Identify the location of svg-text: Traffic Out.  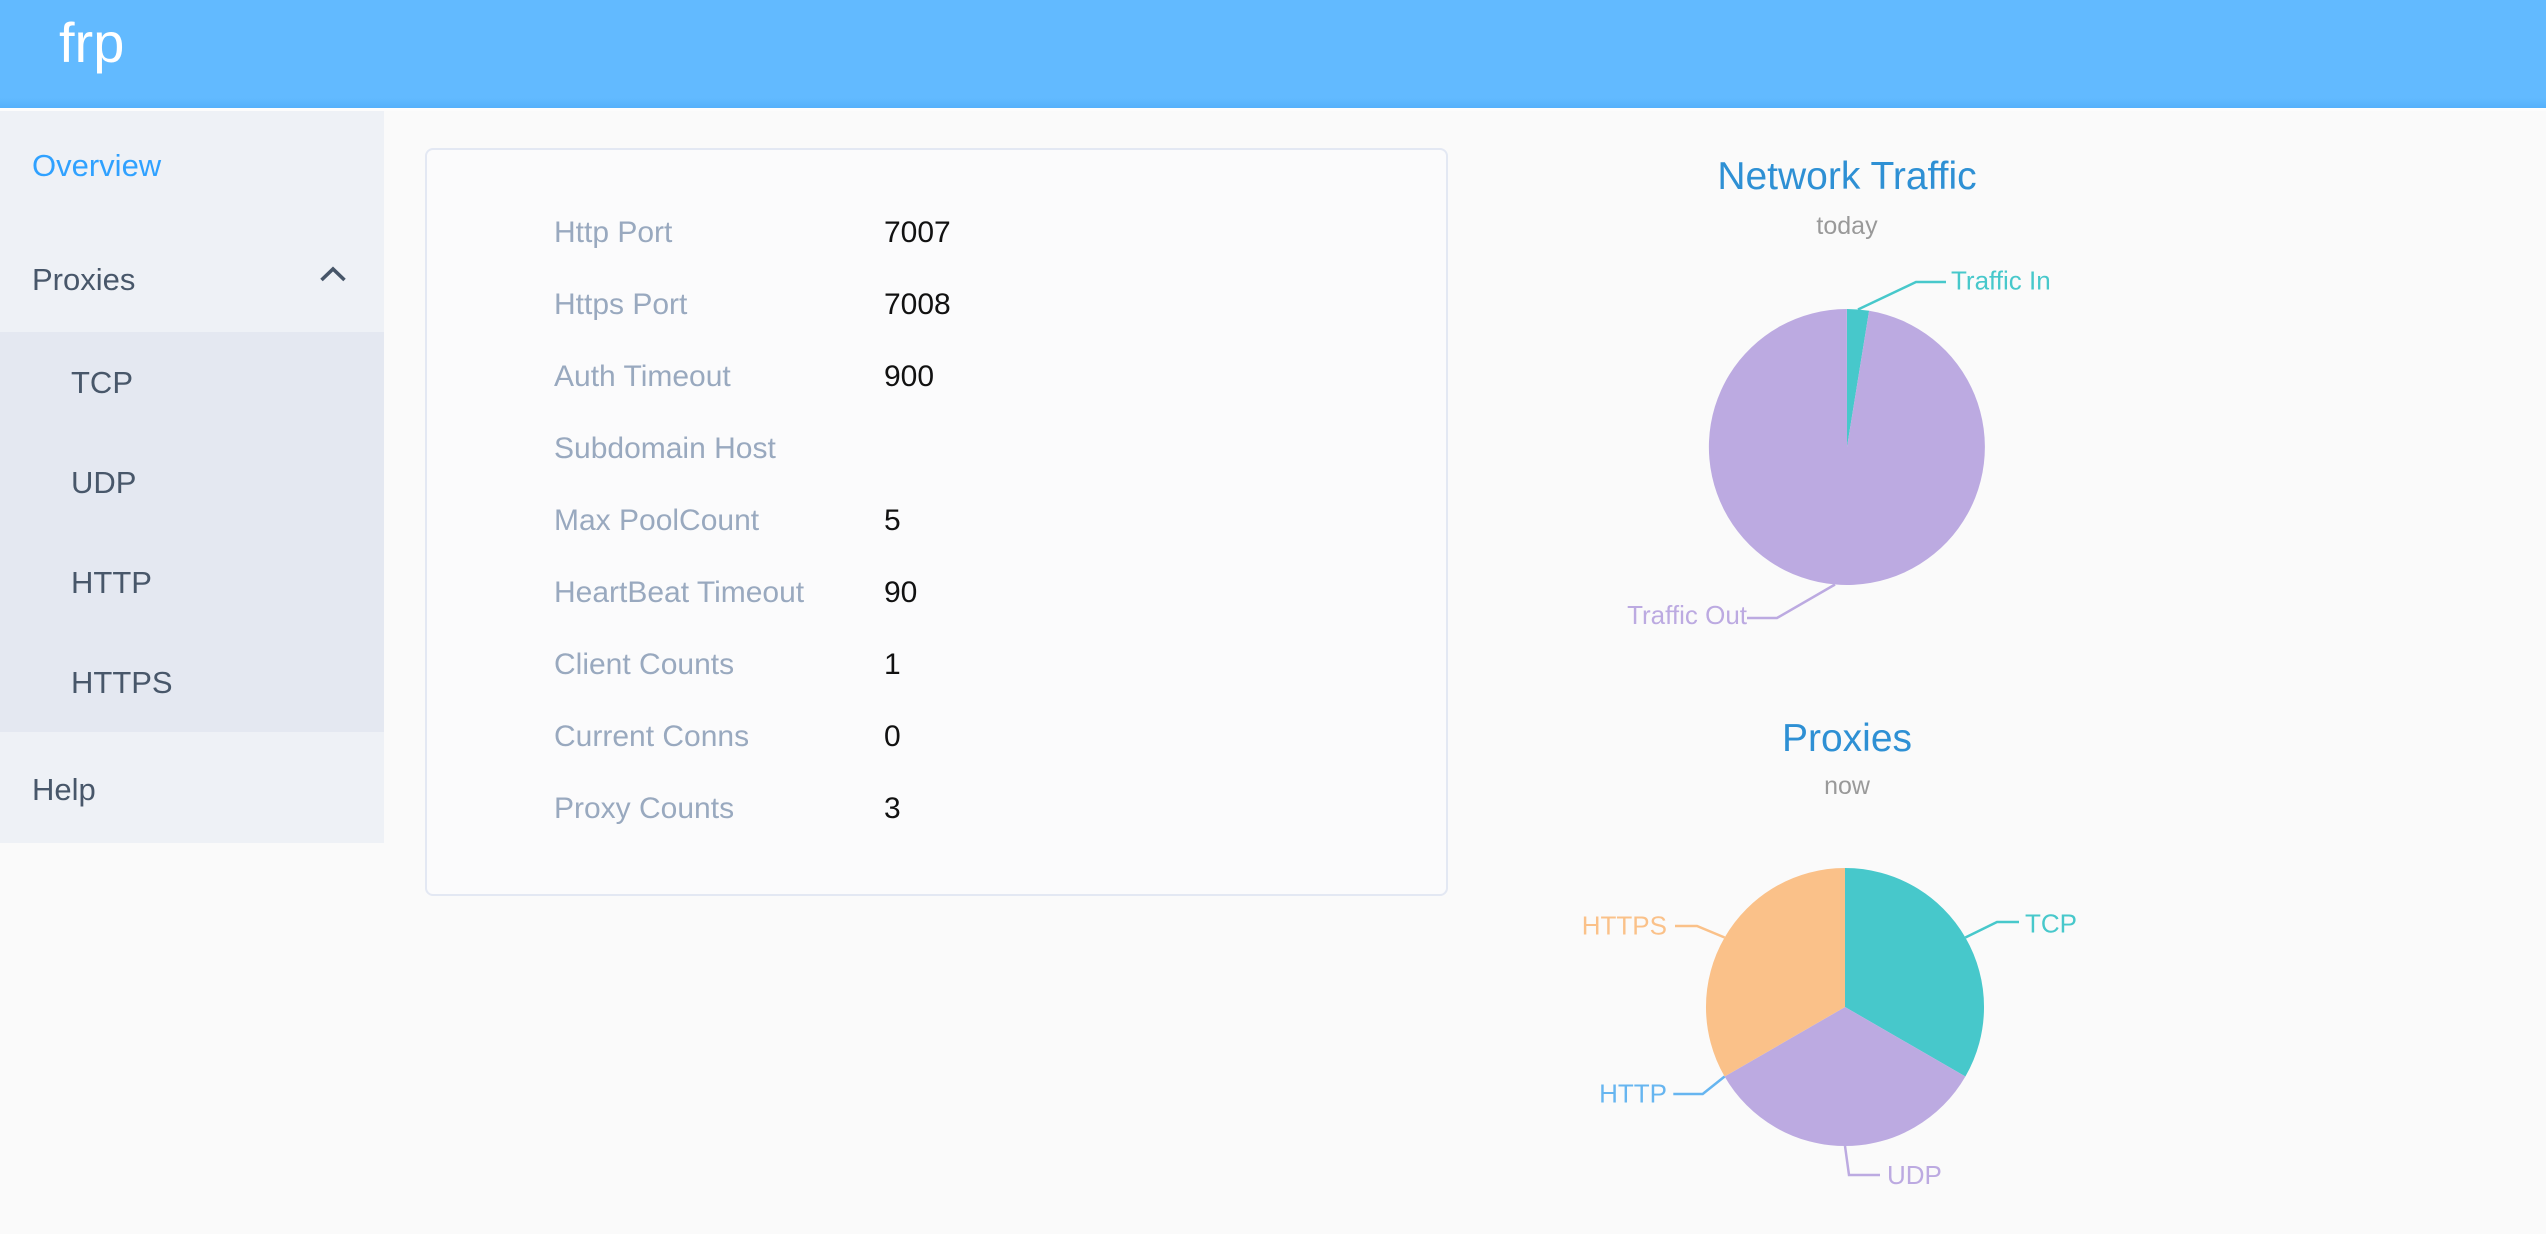
(1687, 615).